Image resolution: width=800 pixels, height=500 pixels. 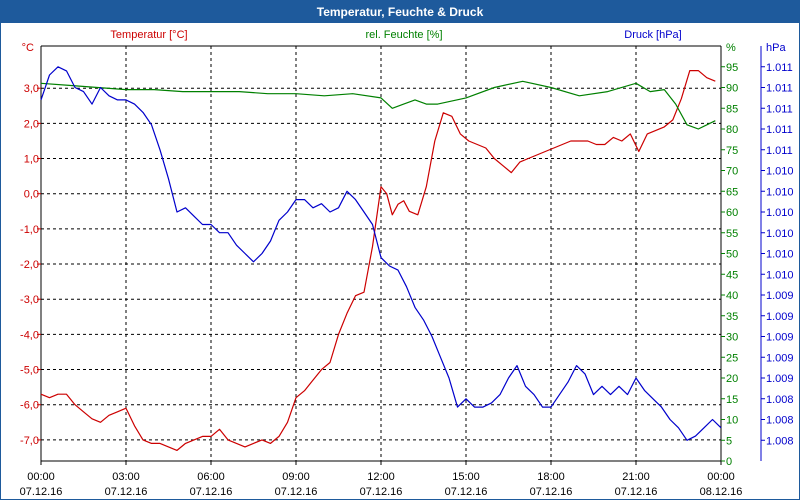 I want to click on temperature-tick-label: 3,0, so click(x=31, y=89).